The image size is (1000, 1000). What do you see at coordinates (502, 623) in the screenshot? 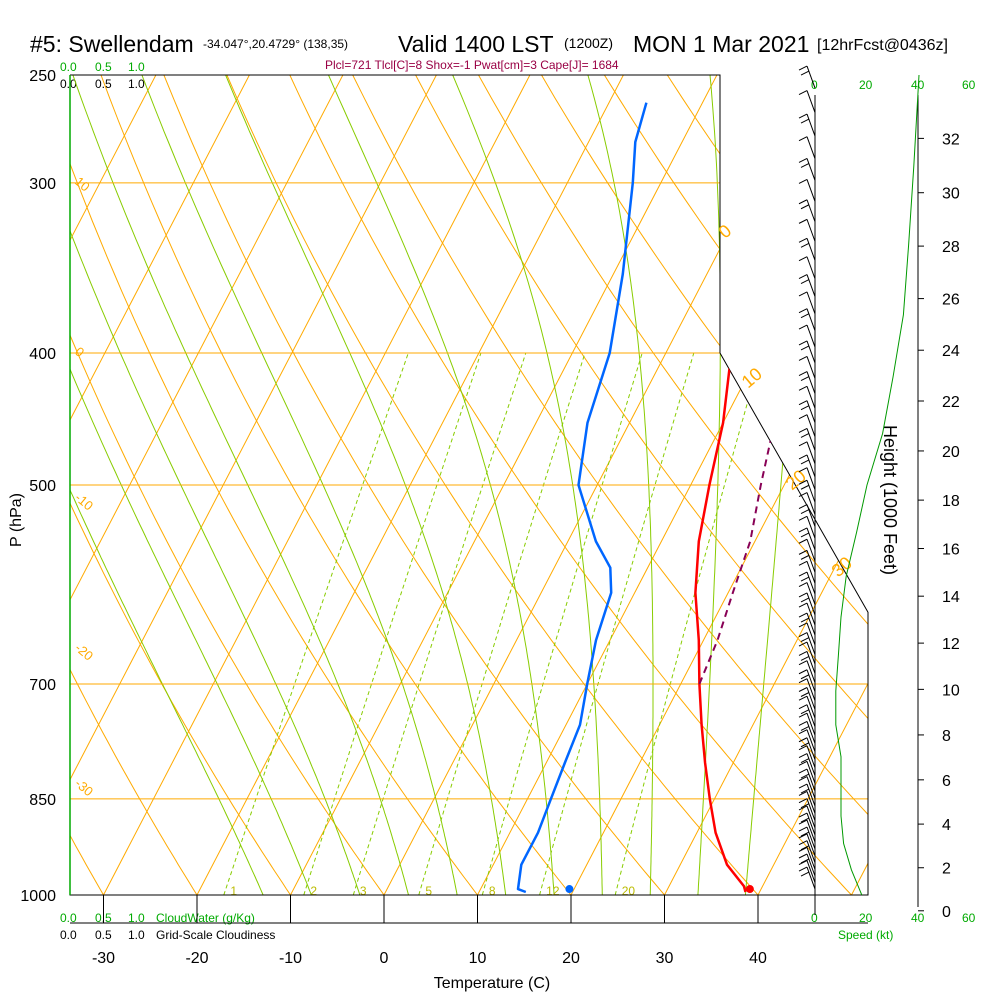
I see `mixing-ratio-line` at bounding box center [502, 623].